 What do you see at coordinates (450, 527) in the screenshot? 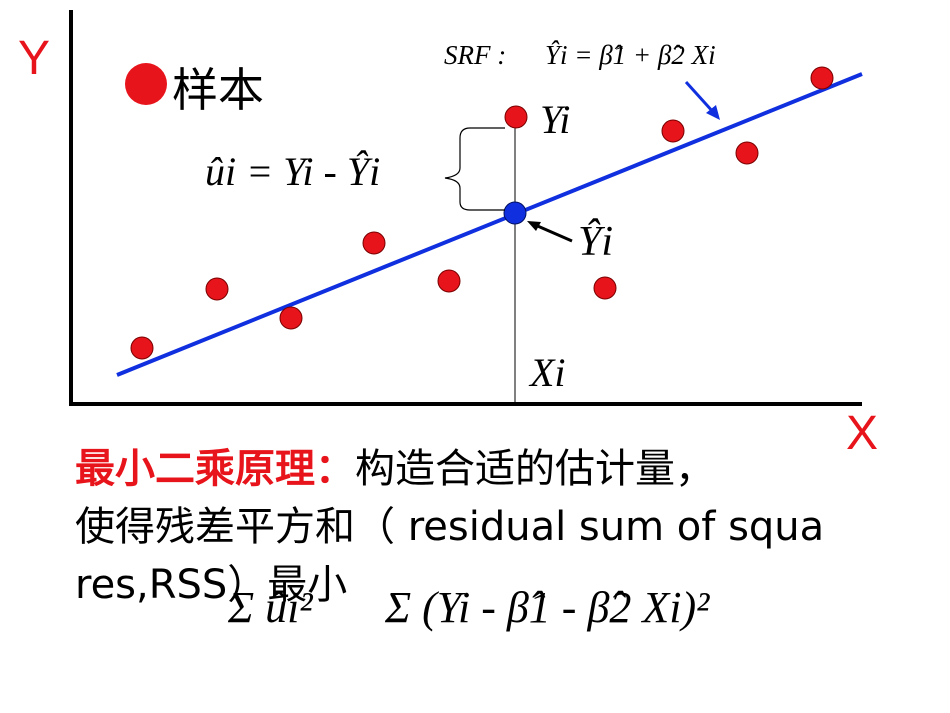
I see `text-line-2: 使得残差平方和（ residual sum of squa` at bounding box center [450, 527].